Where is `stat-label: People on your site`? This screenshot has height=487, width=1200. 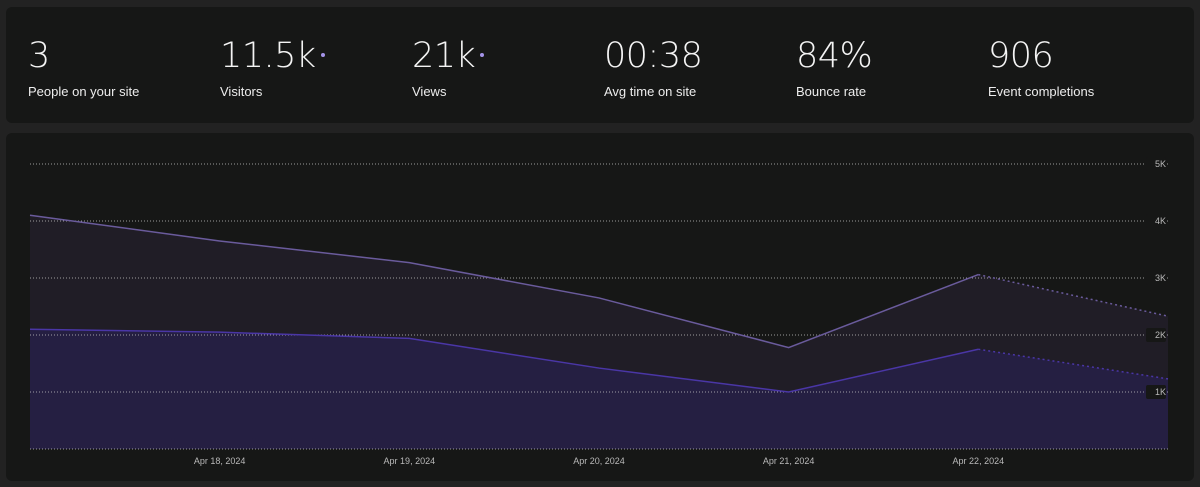 stat-label: People on your site is located at coordinates (84, 91).